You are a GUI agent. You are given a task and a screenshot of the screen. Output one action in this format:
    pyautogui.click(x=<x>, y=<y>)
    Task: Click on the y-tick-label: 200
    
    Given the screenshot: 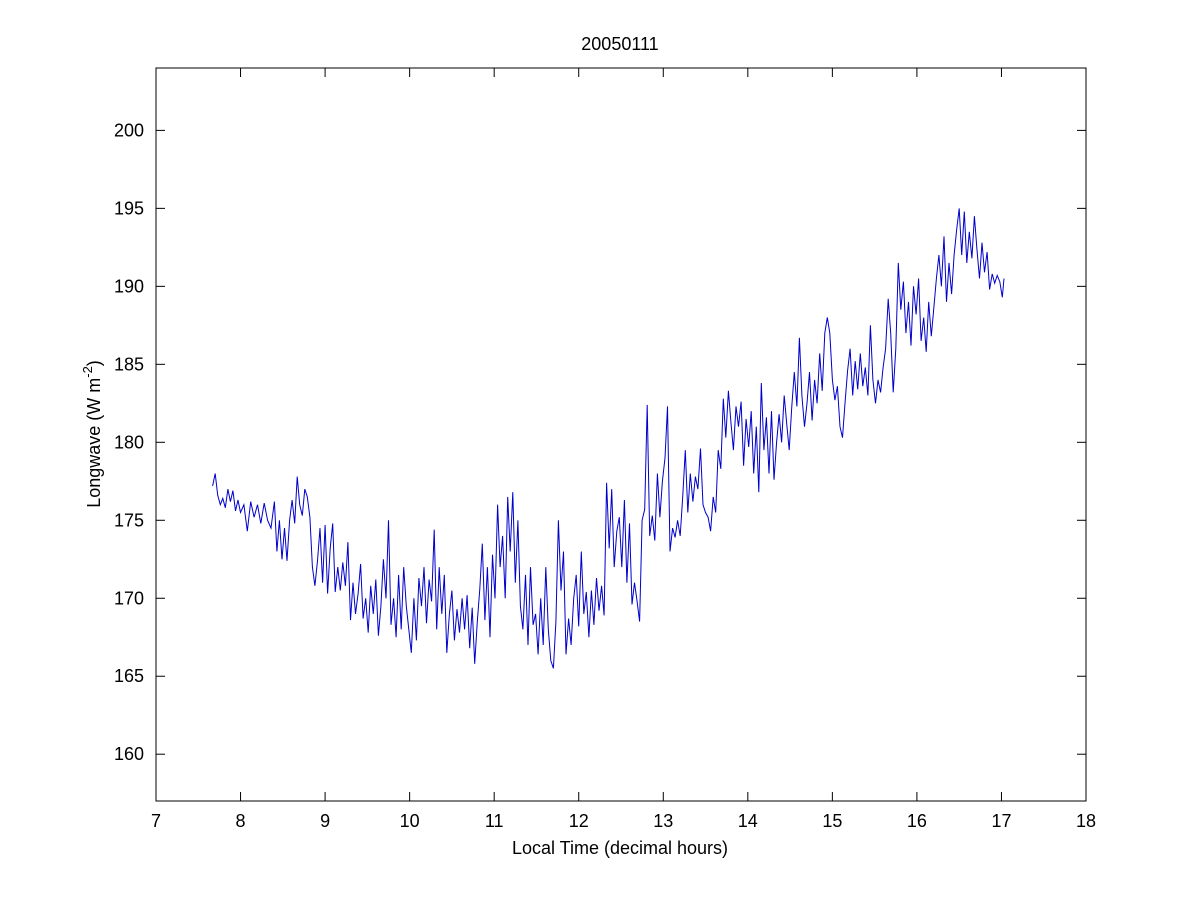 What is the action you would take?
    pyautogui.click(x=129, y=130)
    